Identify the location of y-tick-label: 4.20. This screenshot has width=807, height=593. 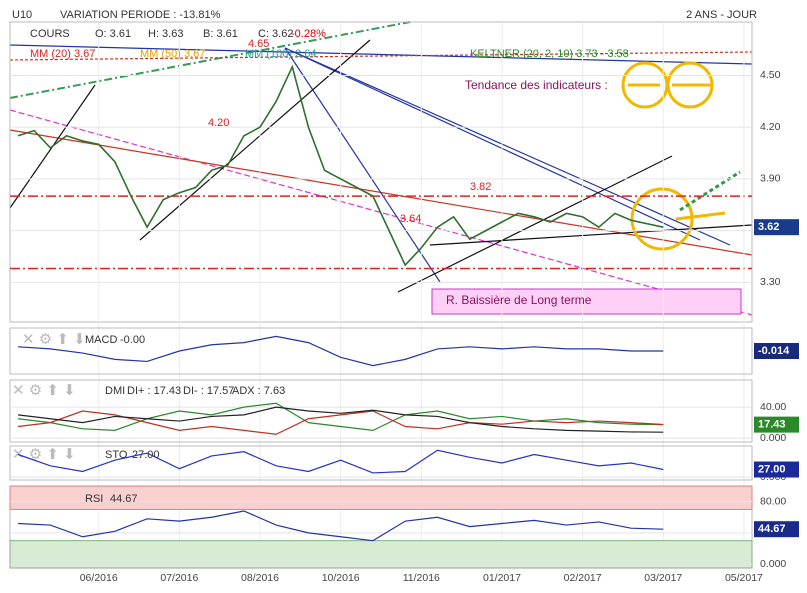
(770, 127).